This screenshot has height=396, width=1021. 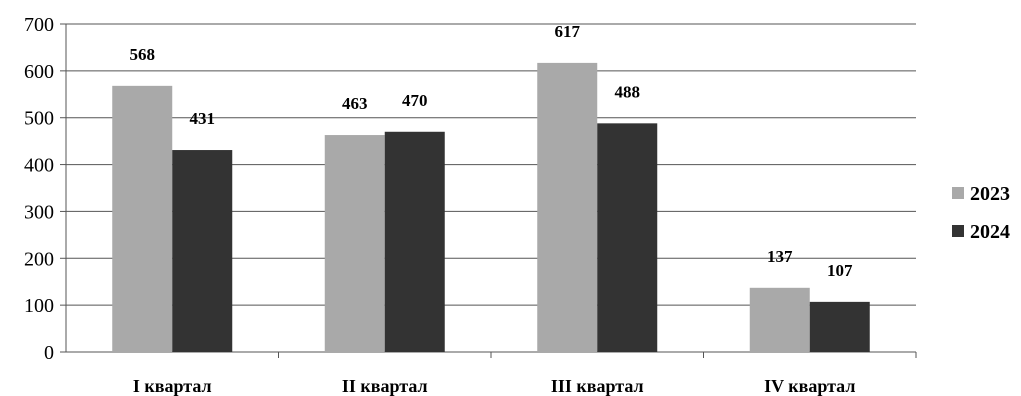 What do you see at coordinates (39, 259) in the screenshot?
I see `y-tick-label: 200` at bounding box center [39, 259].